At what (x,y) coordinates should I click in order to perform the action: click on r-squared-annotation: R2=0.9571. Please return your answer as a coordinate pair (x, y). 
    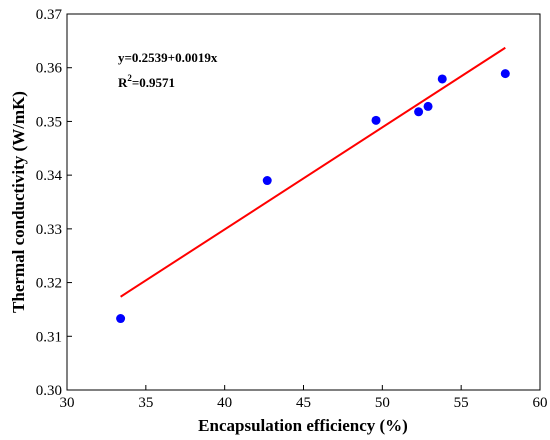
    Looking at the image, I should click on (146, 81).